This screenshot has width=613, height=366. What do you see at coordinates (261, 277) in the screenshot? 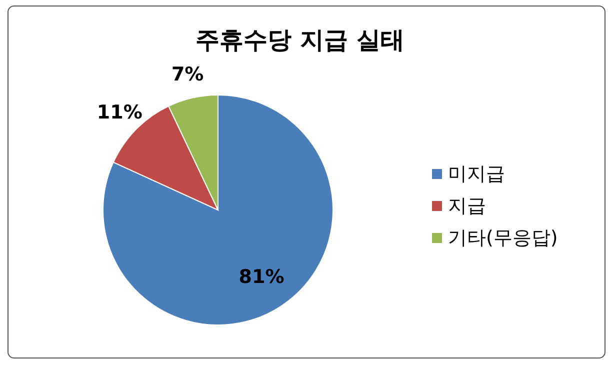
I see `data-label: 81%` at bounding box center [261, 277].